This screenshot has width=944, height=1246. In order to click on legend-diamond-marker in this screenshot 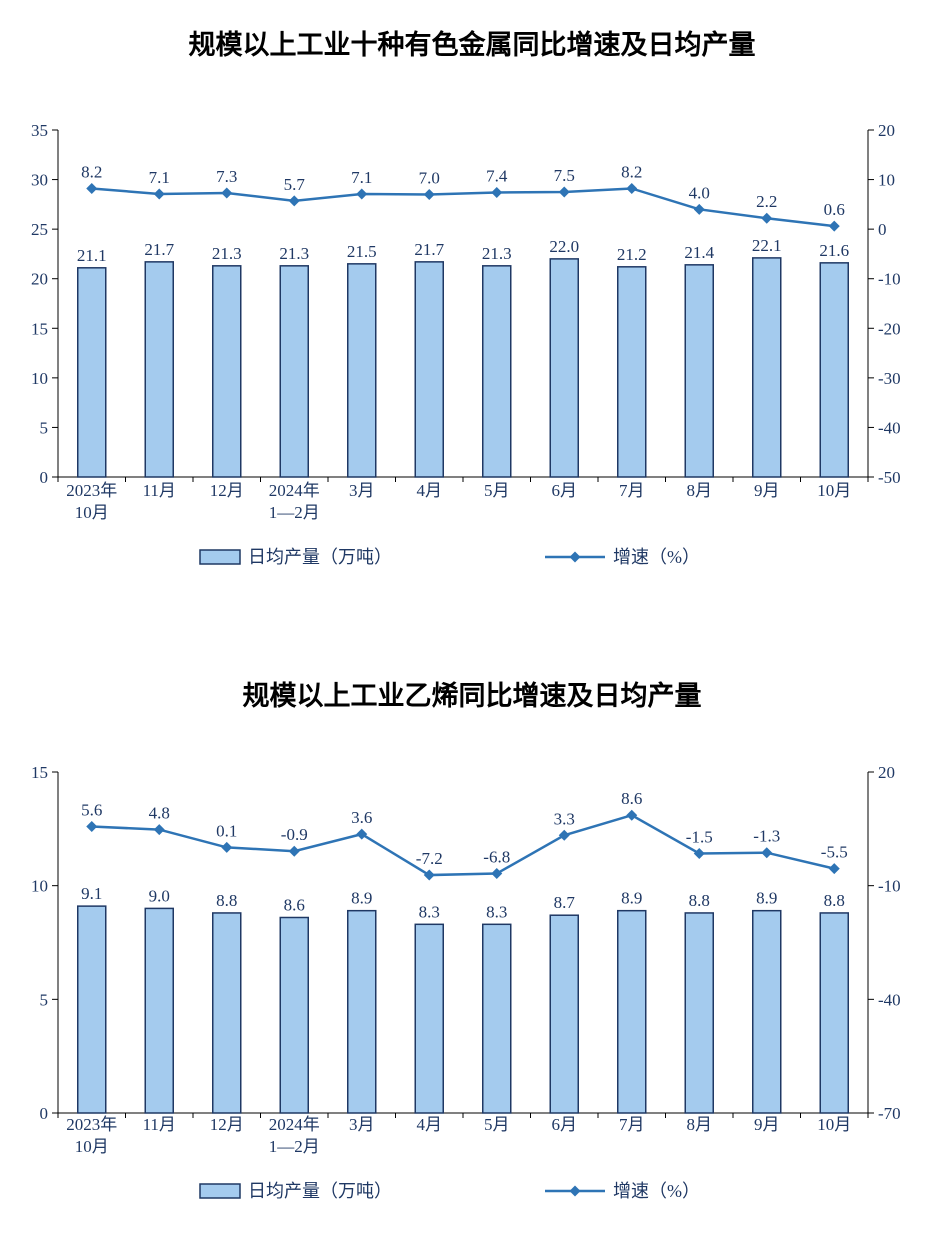, I will do `click(575, 557)`.